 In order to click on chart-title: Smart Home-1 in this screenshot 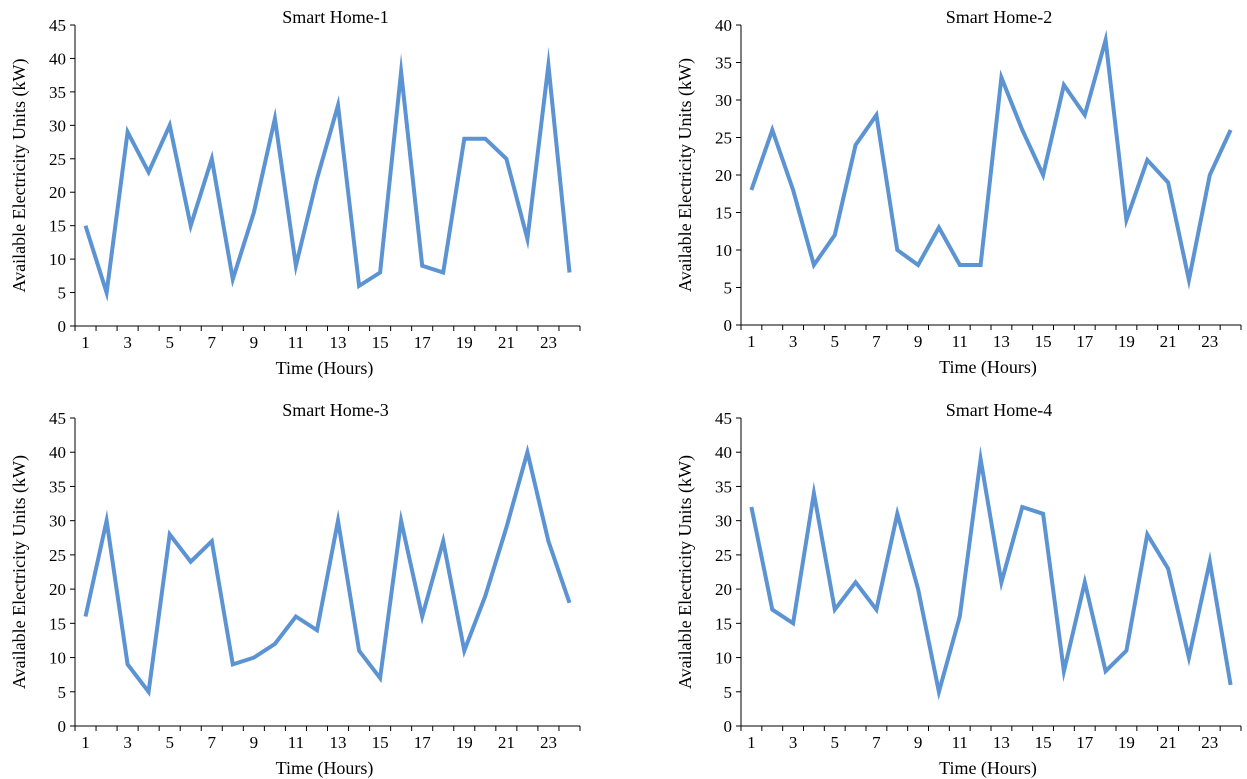, I will do `click(335, 17)`.